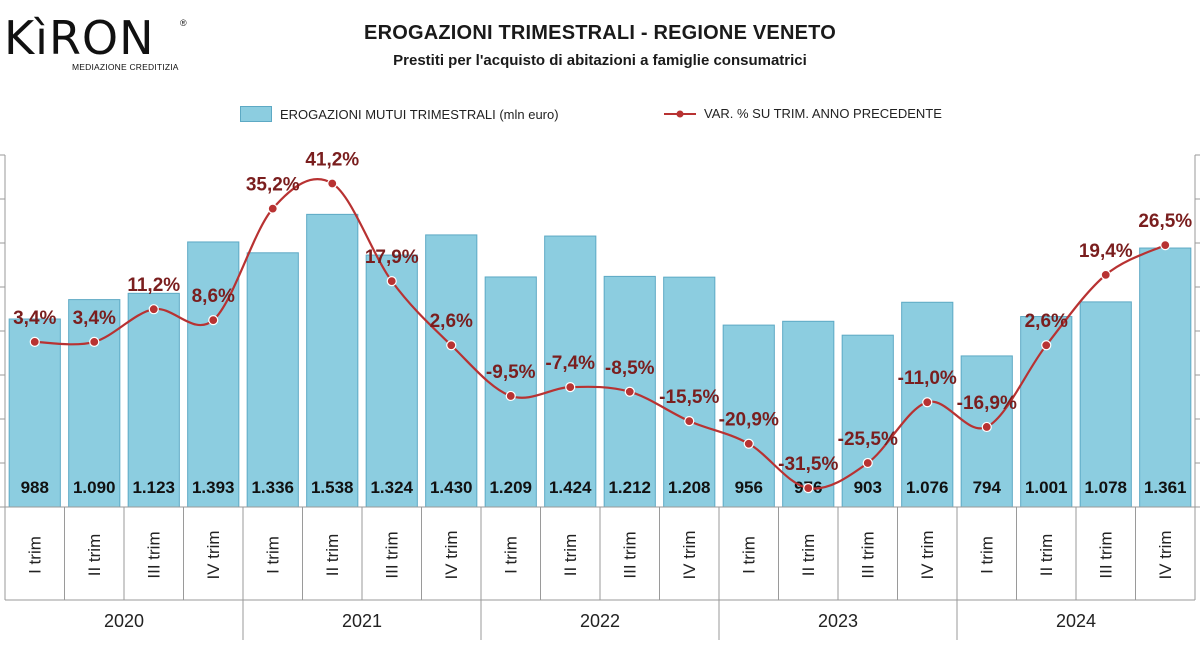  I want to click on line-value-label: -20,9%, so click(749, 420).